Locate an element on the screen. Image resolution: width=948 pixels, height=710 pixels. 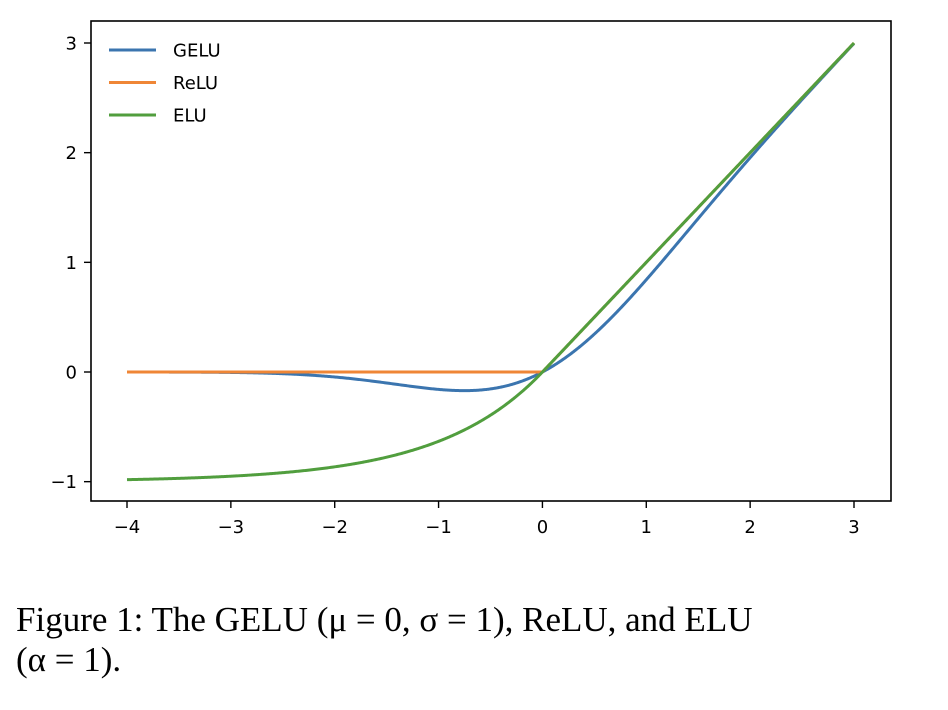
y-tick-label: 1 is located at coordinates (71, 263).